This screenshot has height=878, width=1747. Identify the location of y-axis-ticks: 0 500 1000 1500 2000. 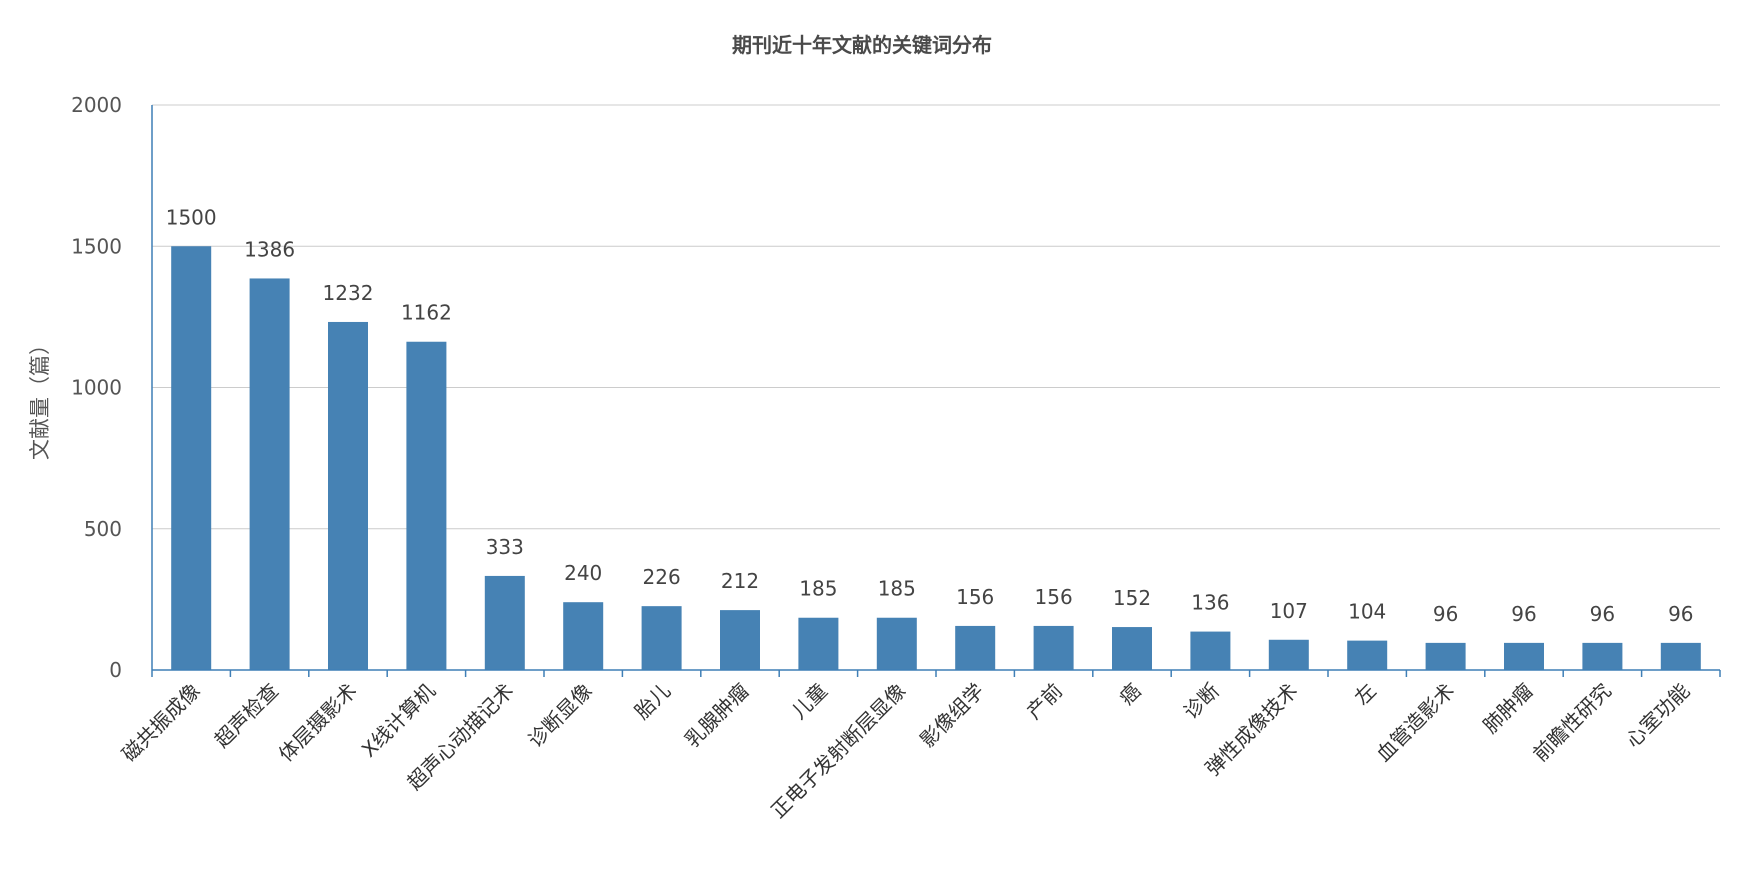
(96, 387).